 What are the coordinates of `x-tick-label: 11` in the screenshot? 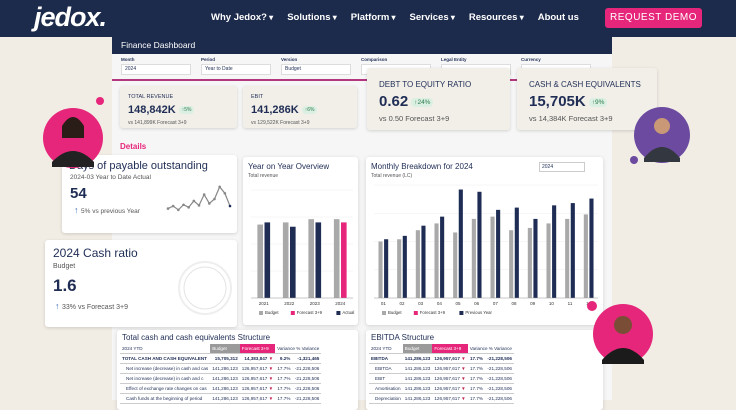 It's located at (570, 303).